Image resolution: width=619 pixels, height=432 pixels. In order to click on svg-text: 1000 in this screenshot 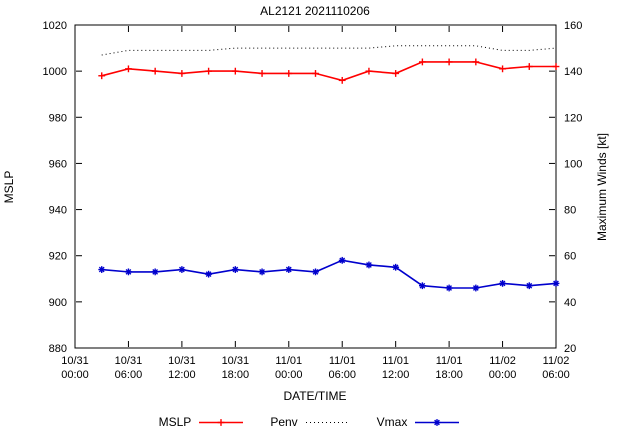, I will do `click(55, 72)`.